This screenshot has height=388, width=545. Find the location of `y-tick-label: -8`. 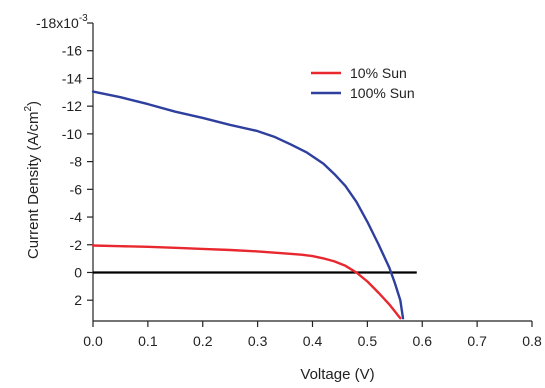

y-tick-label: -8 is located at coordinates (76, 162).